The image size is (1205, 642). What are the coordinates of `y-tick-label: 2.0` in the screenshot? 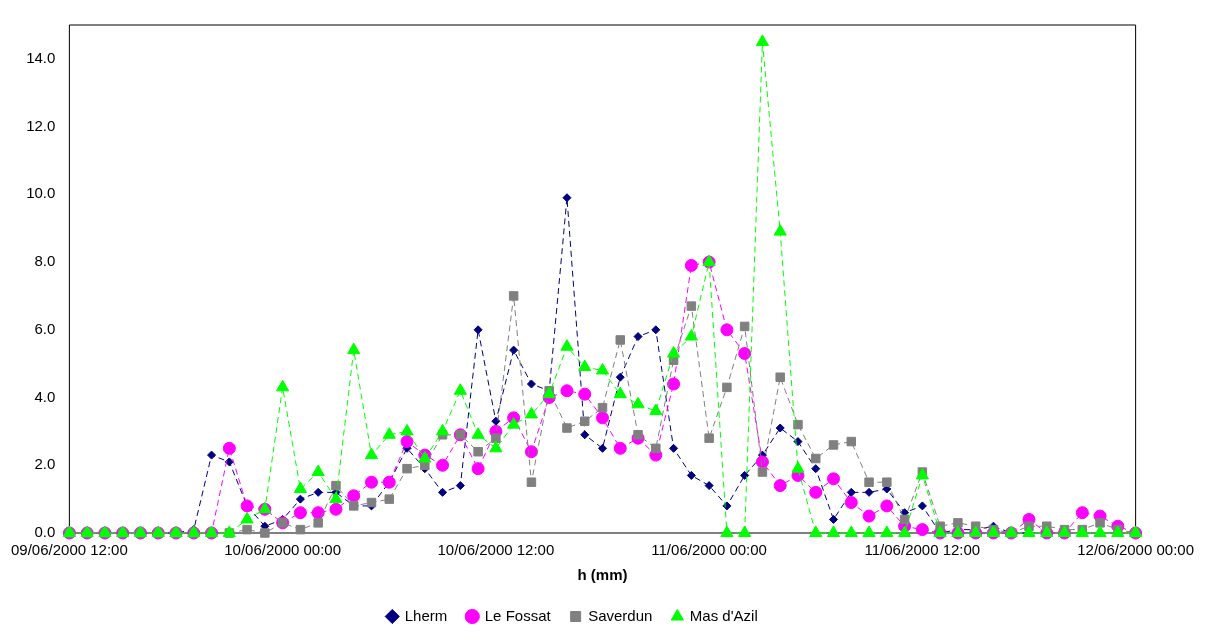 It's located at (45, 464).